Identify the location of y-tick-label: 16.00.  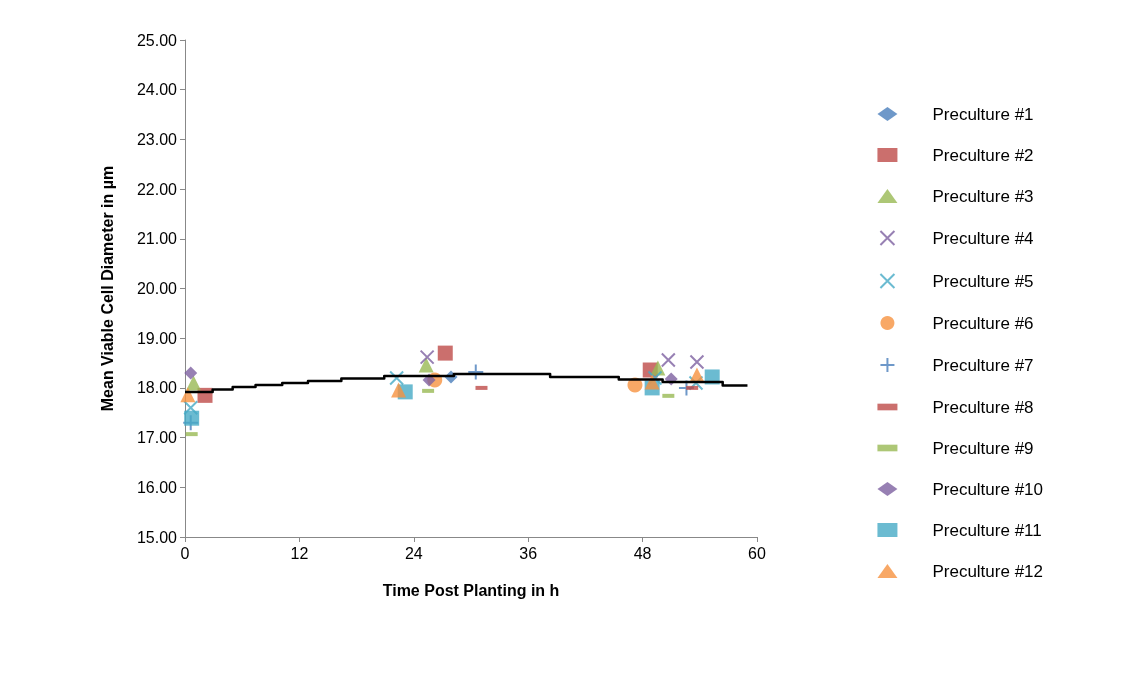
(157, 487).